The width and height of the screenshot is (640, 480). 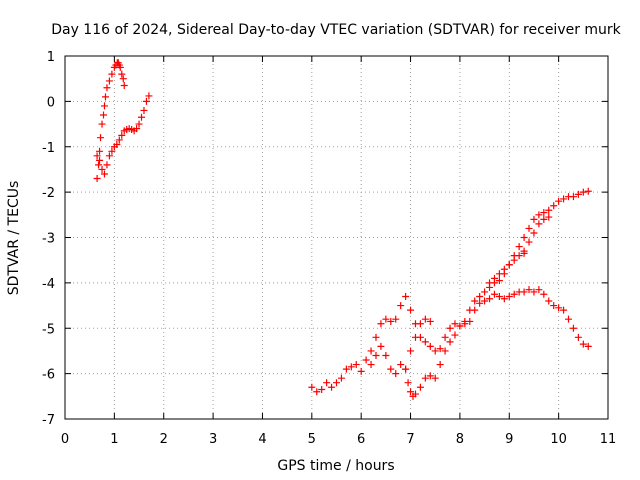 I want to click on series-late-segment-D, so click(x=507, y=268).